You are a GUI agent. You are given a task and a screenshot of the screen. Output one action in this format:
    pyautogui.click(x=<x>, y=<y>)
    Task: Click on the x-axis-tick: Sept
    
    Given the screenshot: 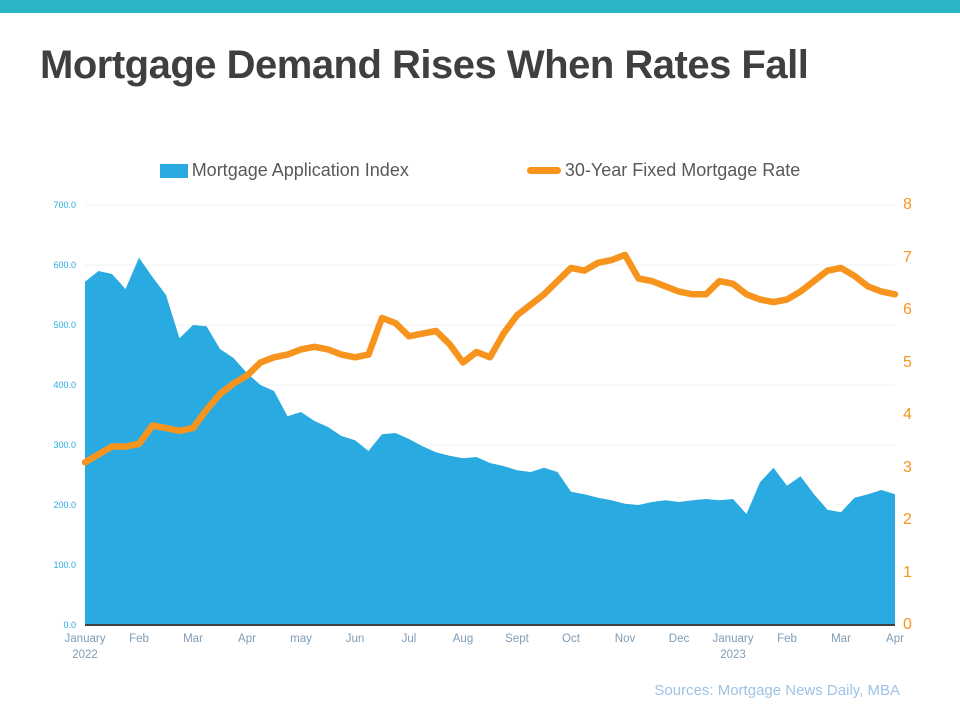 What is the action you would take?
    pyautogui.click(x=517, y=639)
    